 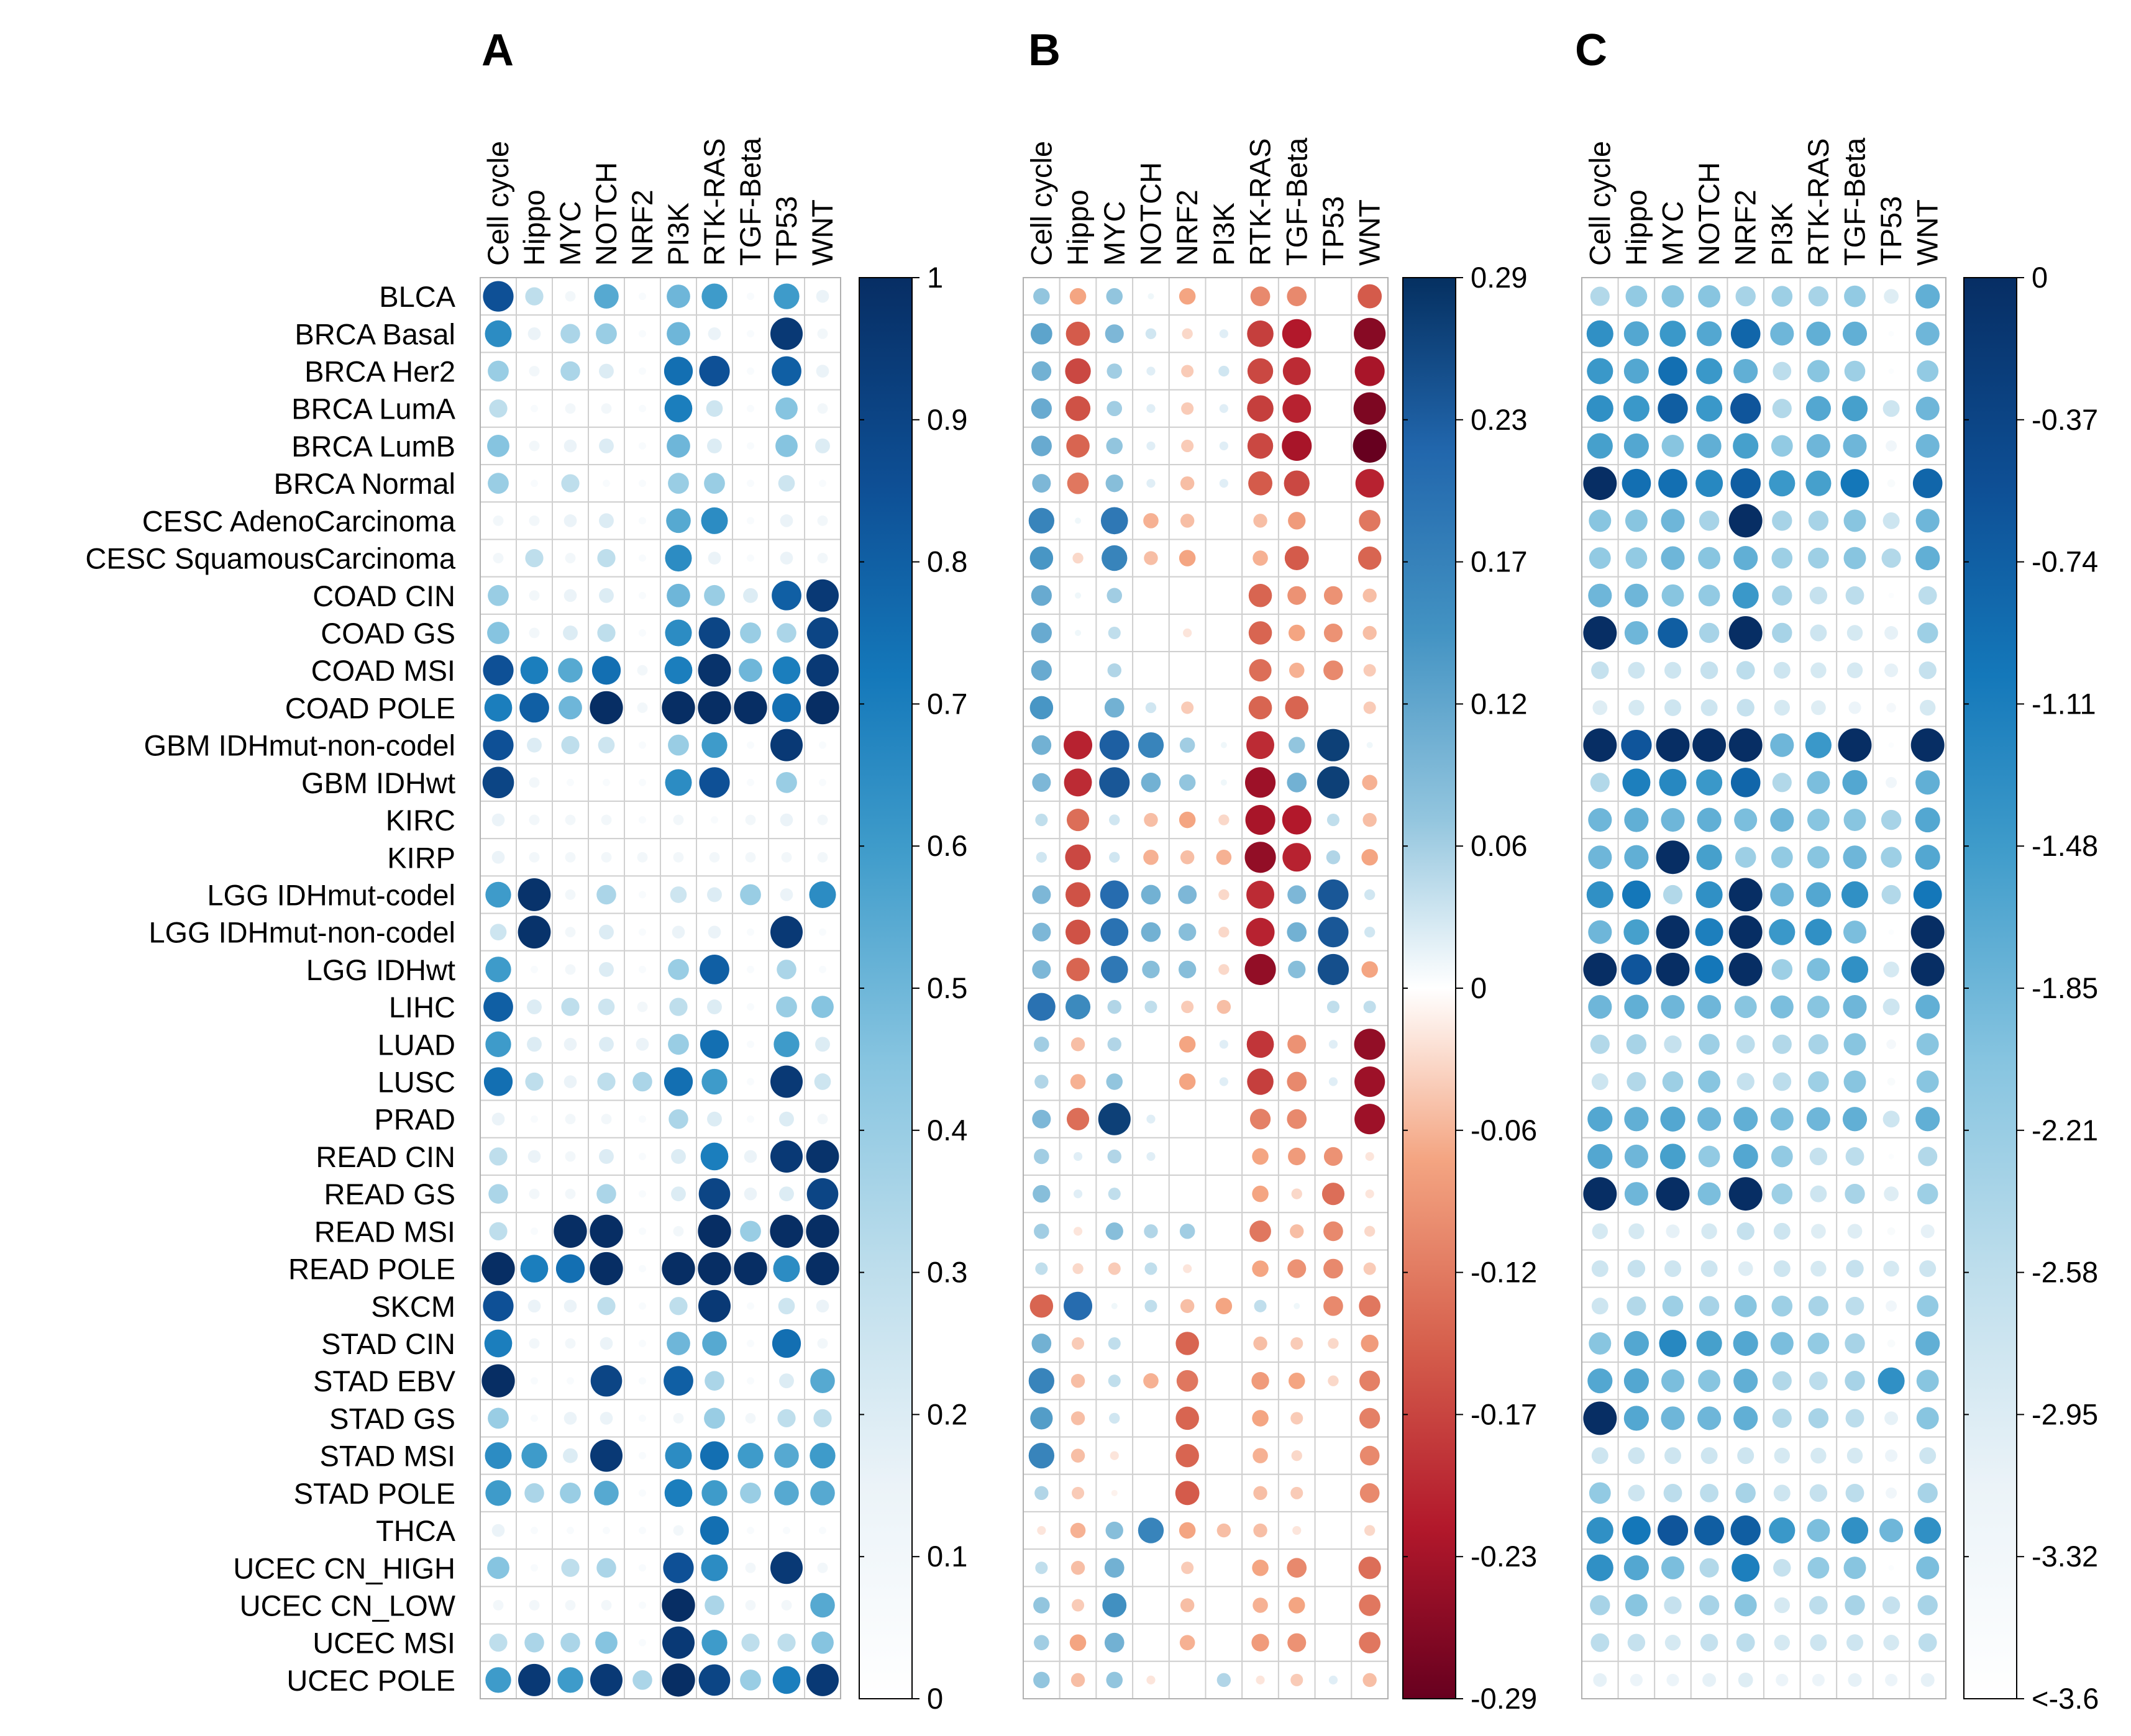 I want to click on row-label: LGG IDHmut-non-codel, so click(x=301, y=932).